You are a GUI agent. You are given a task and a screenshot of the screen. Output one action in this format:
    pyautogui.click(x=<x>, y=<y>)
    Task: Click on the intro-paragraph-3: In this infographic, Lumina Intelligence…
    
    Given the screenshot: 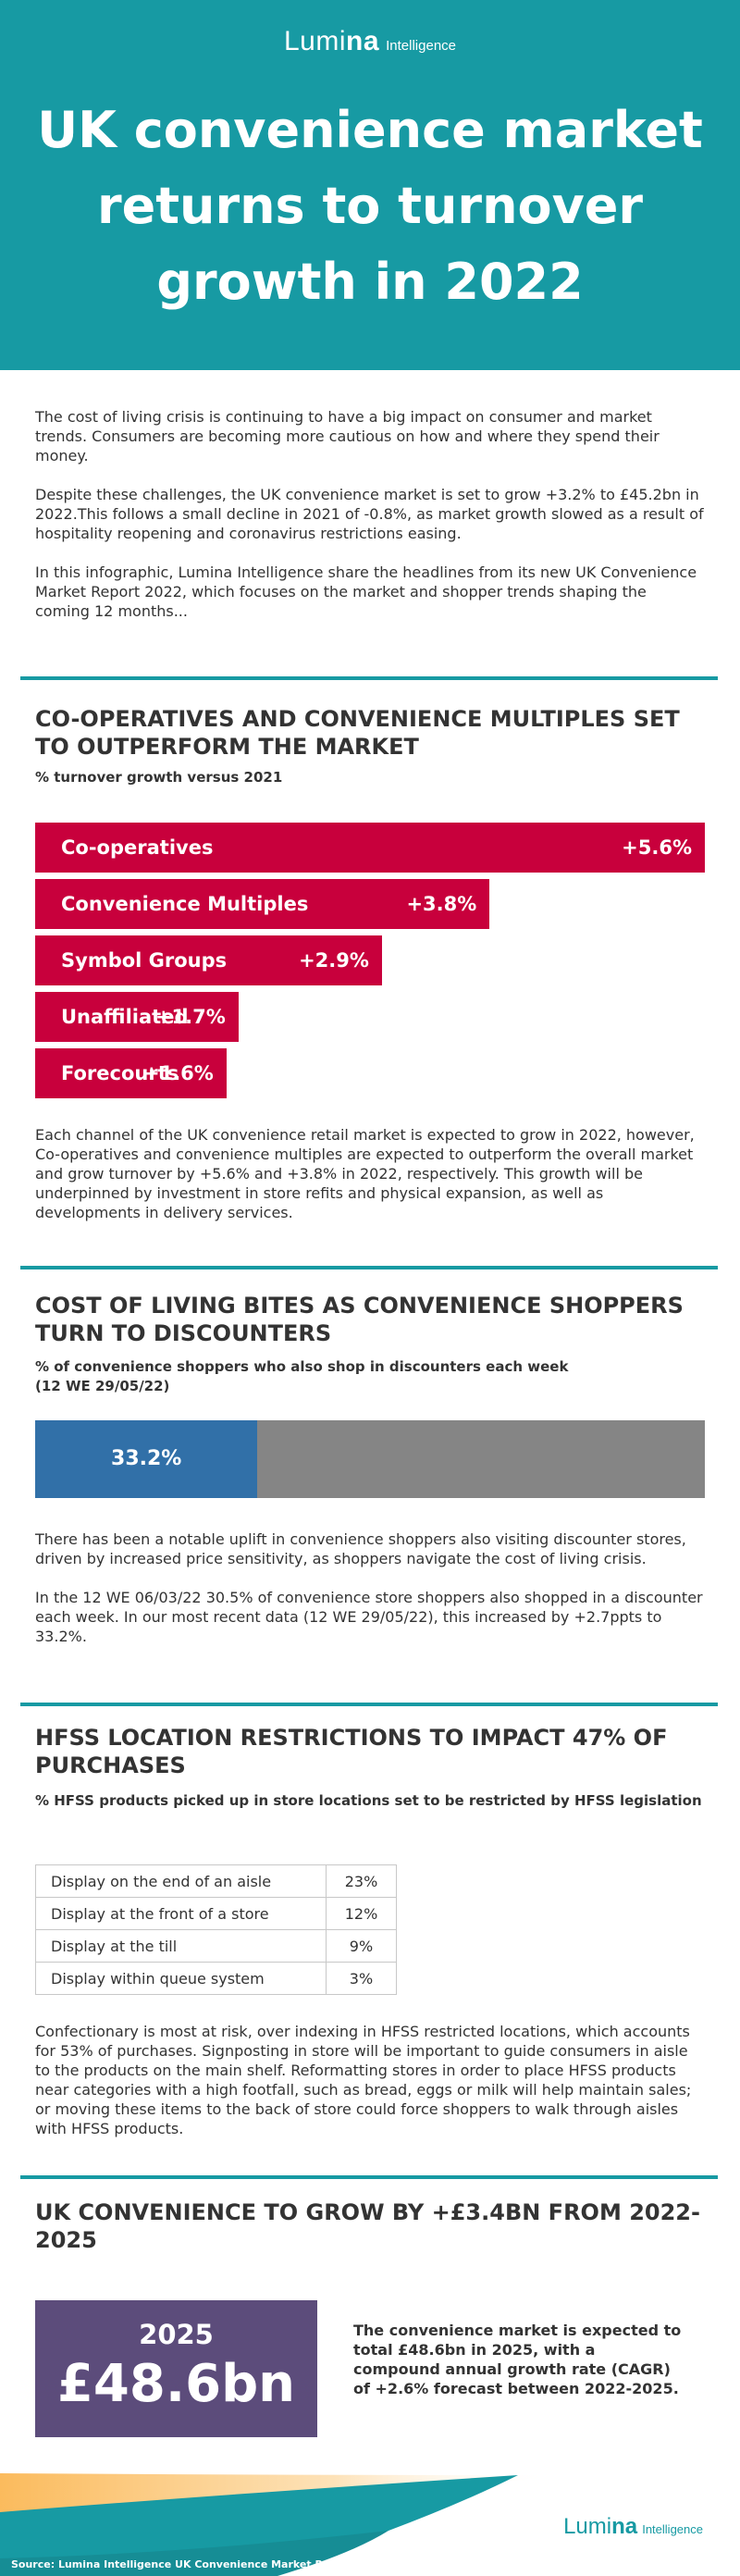 What is the action you would take?
    pyautogui.click(x=366, y=592)
    